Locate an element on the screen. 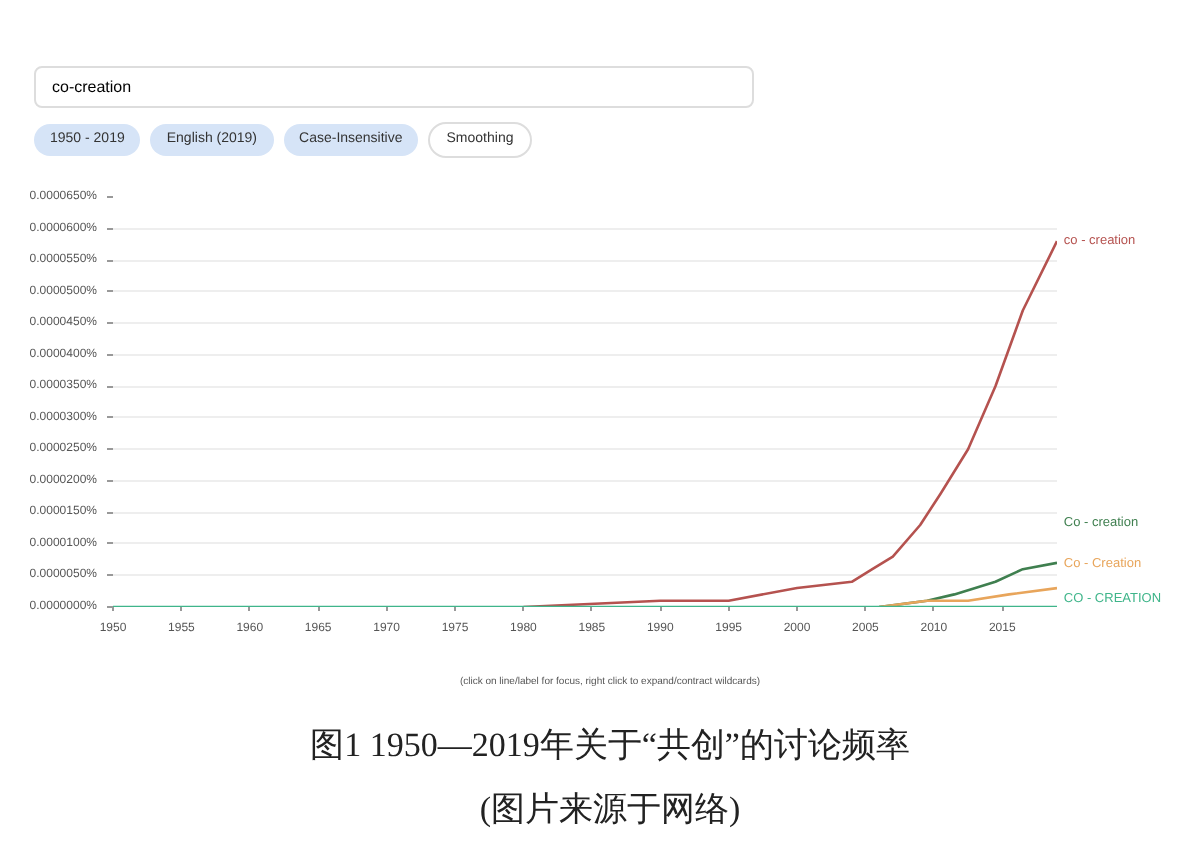 This screenshot has height=852, width=1200. line-series is located at coordinates (967, 596).